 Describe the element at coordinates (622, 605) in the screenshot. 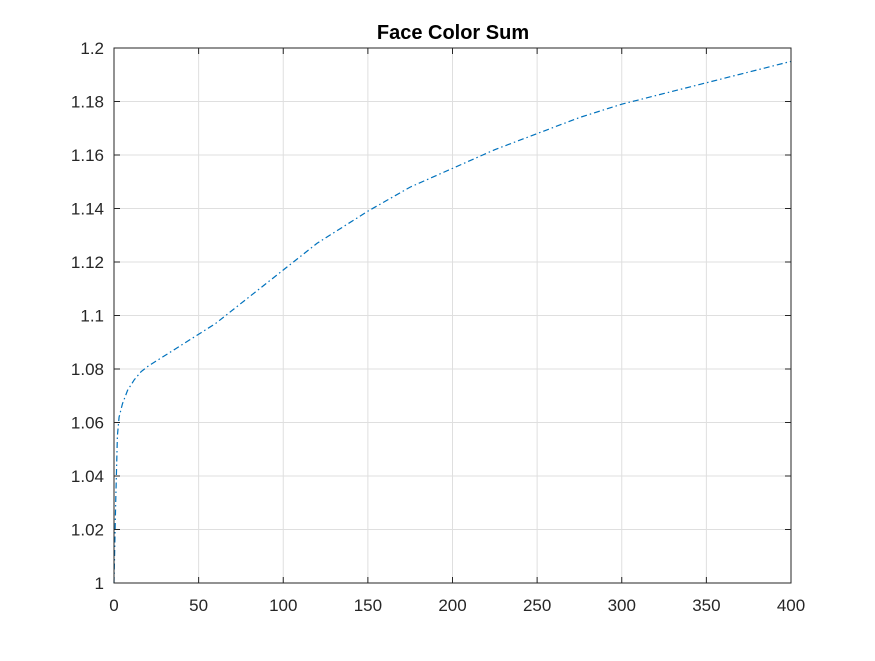

I see `x-tick-label: 300` at that location.